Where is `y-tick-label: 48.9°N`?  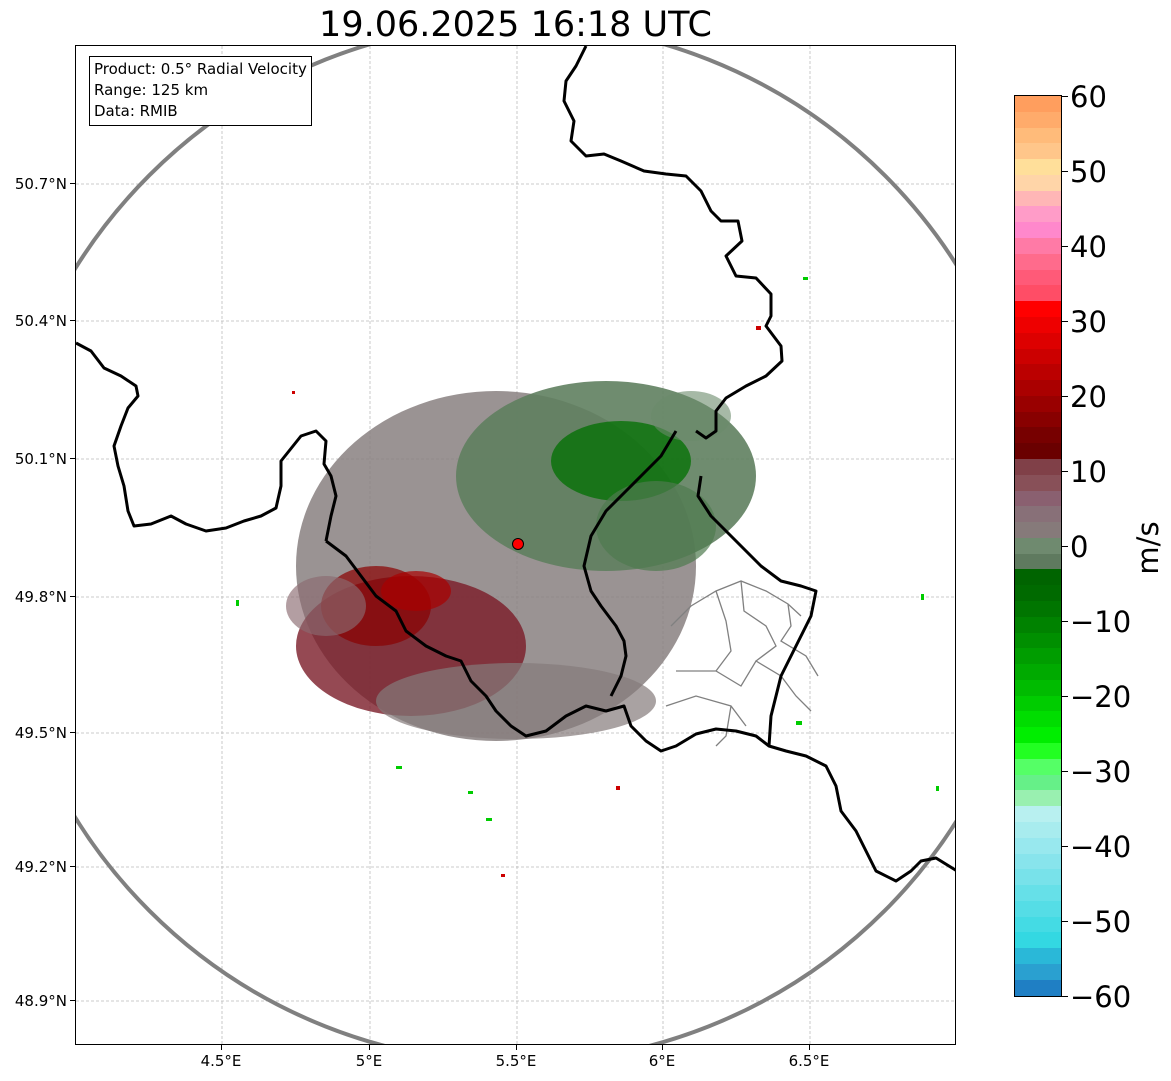
y-tick-label: 48.9°N is located at coordinates (40, 1001).